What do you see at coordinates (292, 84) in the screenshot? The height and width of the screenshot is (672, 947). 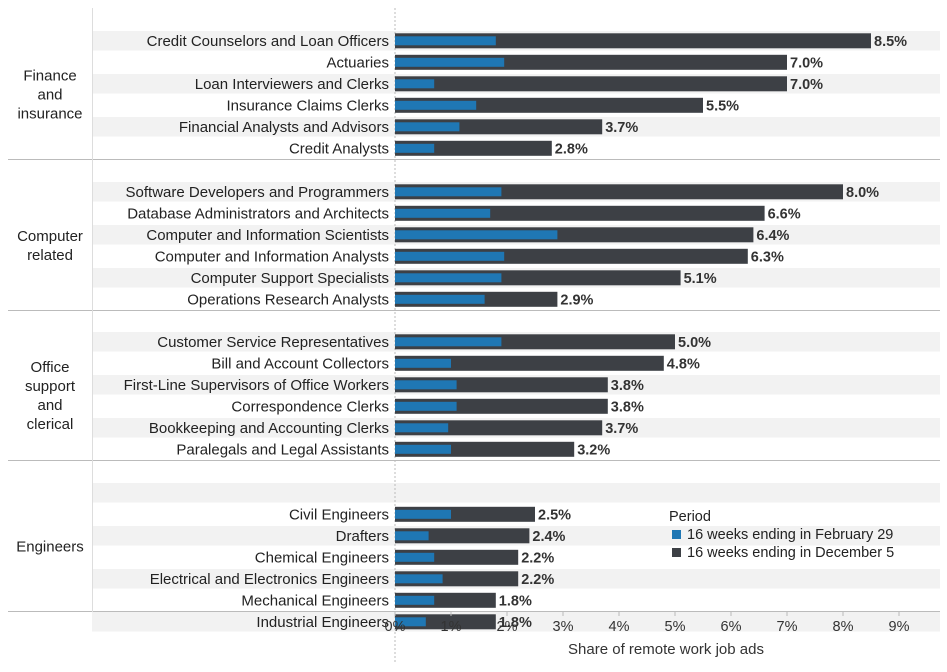 I see `category-label: Loan Interviewers and Clerks` at bounding box center [292, 84].